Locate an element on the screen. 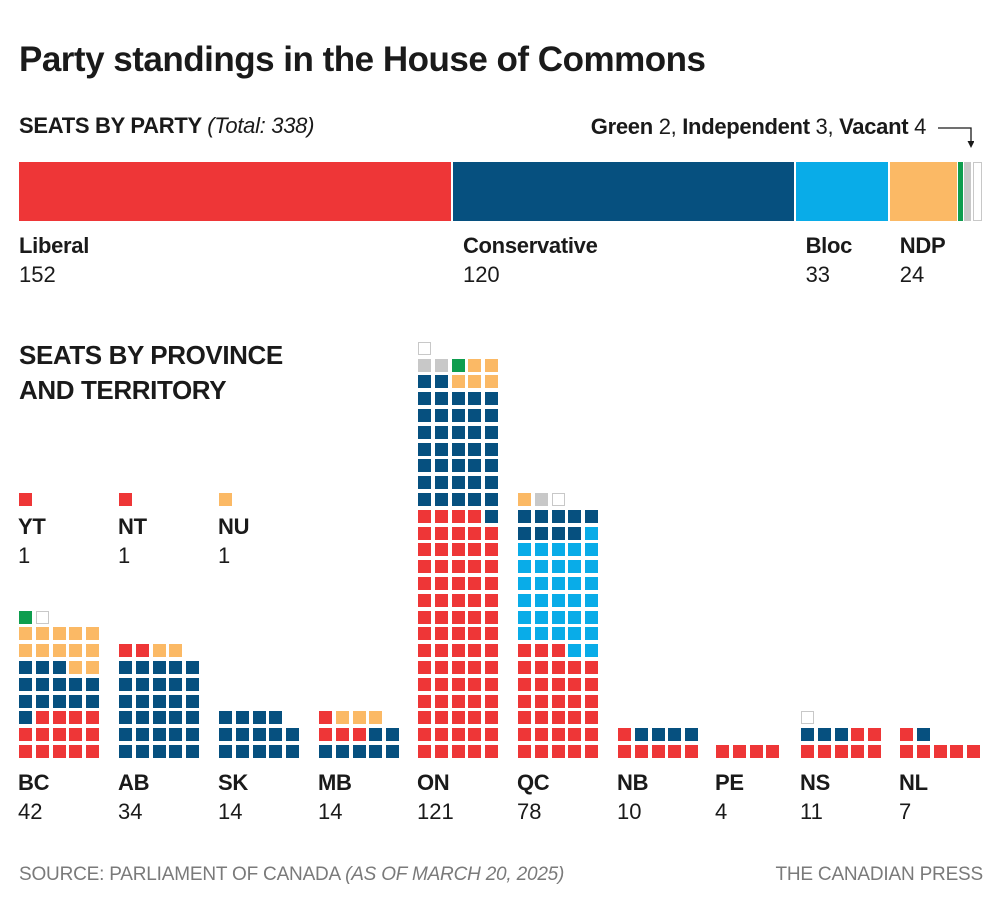  province-label-pe: PE 4 is located at coordinates (729, 797).